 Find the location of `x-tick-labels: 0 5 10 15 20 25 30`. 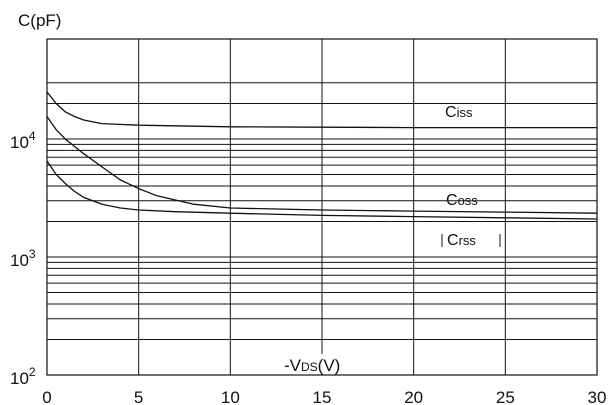

x-tick-labels: 0 5 10 15 20 25 30 is located at coordinates (324, 396).